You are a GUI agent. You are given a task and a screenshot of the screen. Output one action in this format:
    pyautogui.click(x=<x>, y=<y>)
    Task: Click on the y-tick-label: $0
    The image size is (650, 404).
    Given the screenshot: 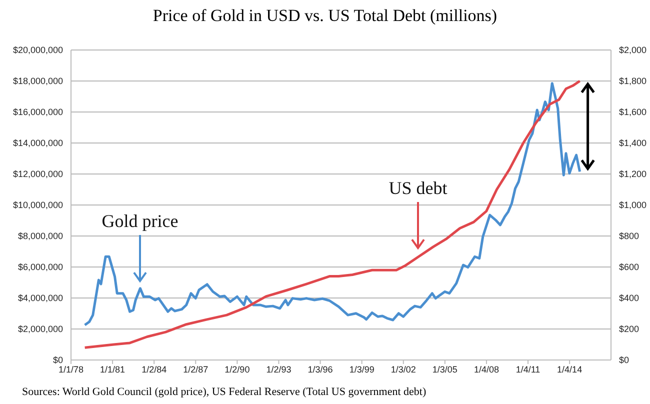 What is the action you would take?
    pyautogui.click(x=57, y=360)
    